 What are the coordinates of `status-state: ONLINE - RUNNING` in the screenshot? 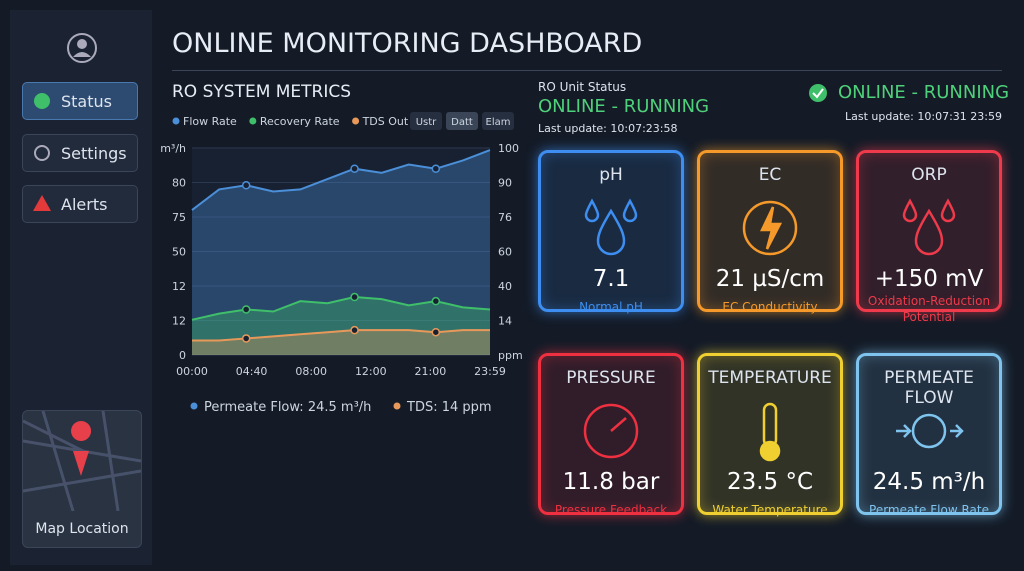 It's located at (624, 106).